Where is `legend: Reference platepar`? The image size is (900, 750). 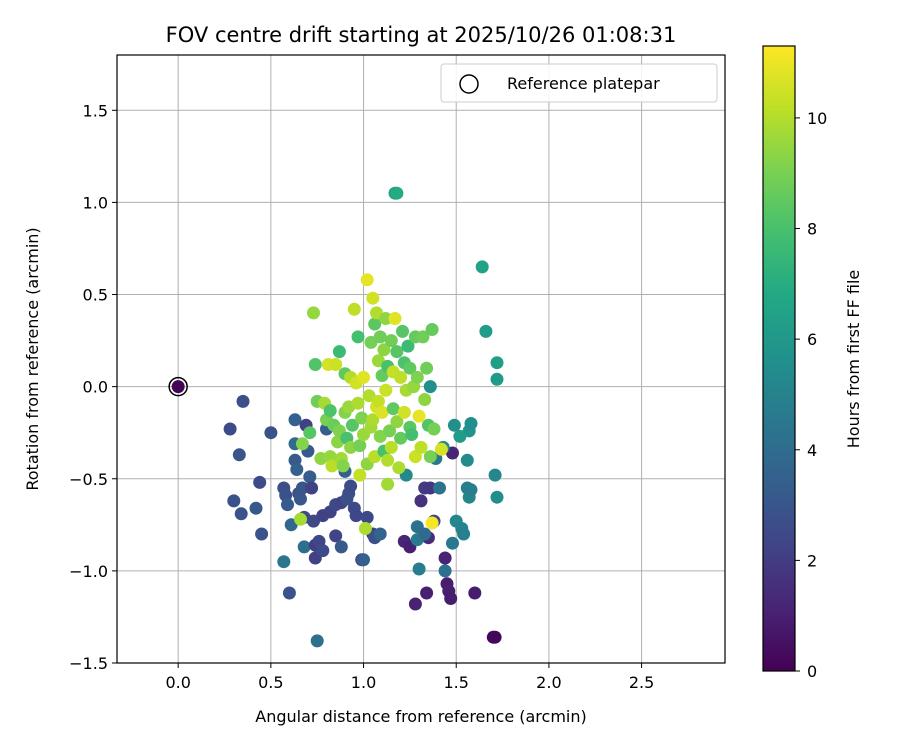 legend: Reference platepar is located at coordinates (579, 83).